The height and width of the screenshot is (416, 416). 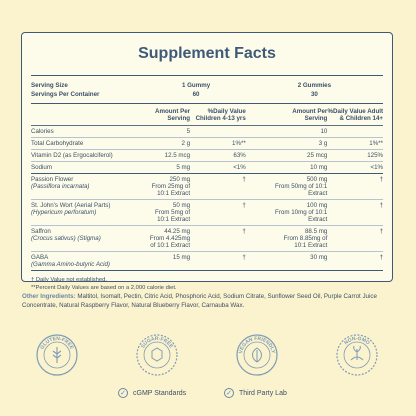 I want to click on amount-1-cell: 44.25 mg From 4.425mg of 10:1 Extract, so click(x=168, y=238).